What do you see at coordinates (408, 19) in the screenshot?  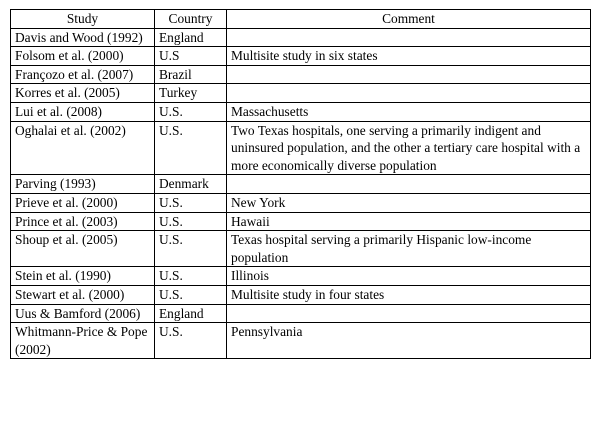 I see `header-comment: Comment` at bounding box center [408, 19].